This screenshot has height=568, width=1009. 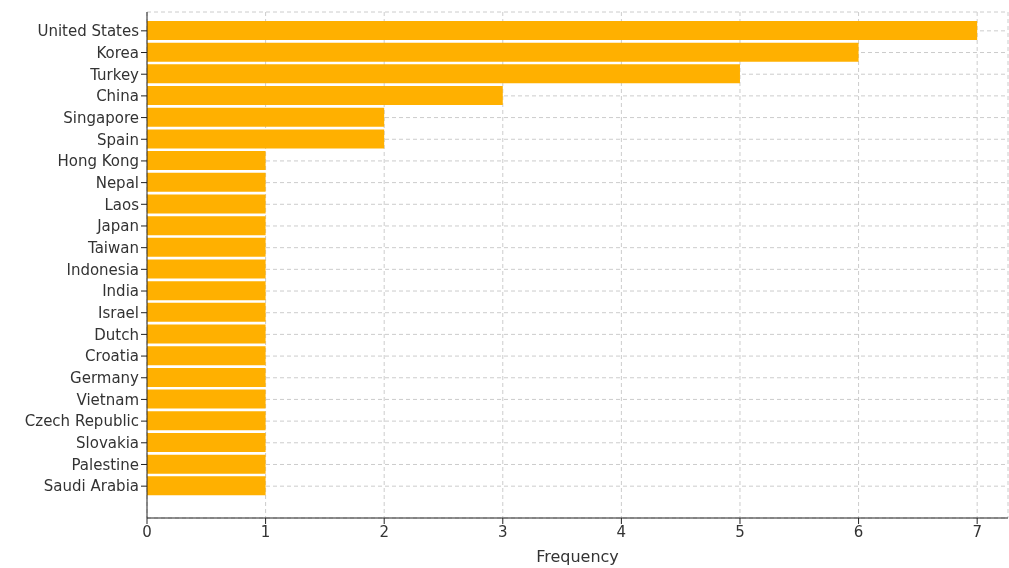 I want to click on y-tick-label: Croatia, so click(x=112, y=356).